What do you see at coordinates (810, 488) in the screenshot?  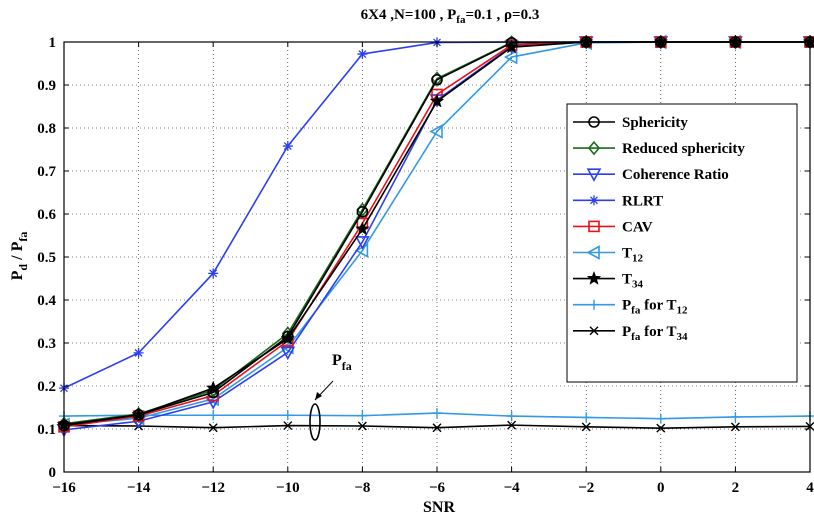 I see `x-tick-label: 4` at bounding box center [810, 488].